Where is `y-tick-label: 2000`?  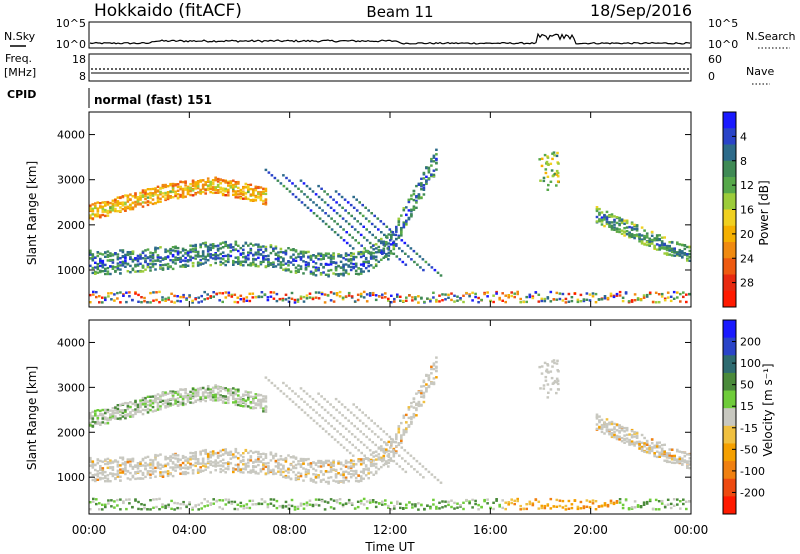
y-tick-label: 2000 is located at coordinates (71, 432).